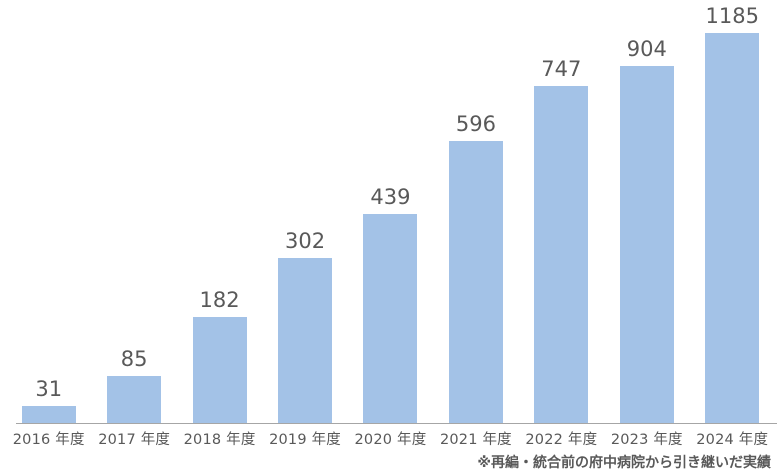 The image size is (781, 476). What do you see at coordinates (49, 388) in the screenshot?
I see `bar-value-label: 31` at bounding box center [49, 388].